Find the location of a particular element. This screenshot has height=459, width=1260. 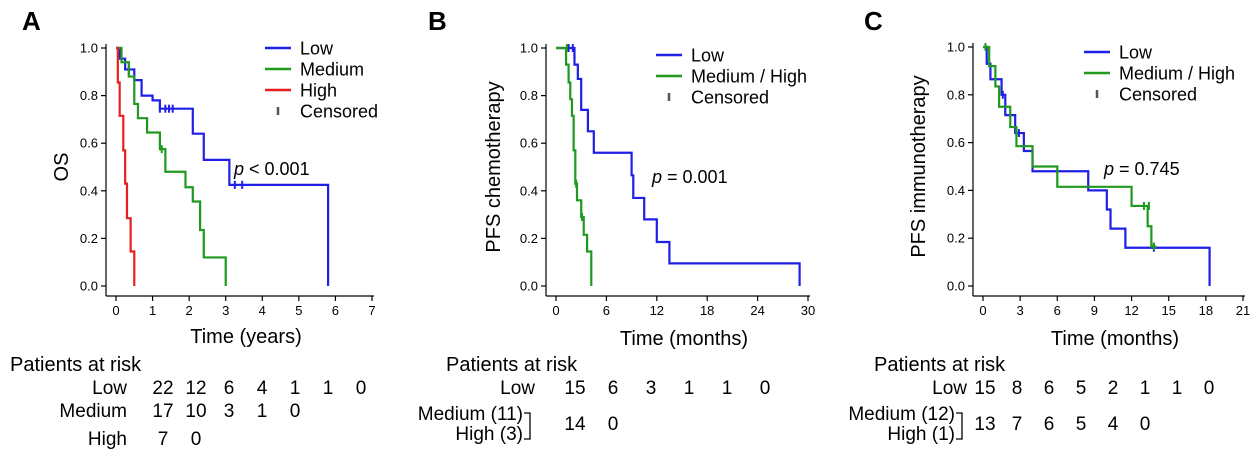

y-tick-label: 1.0 is located at coordinates (956, 47).